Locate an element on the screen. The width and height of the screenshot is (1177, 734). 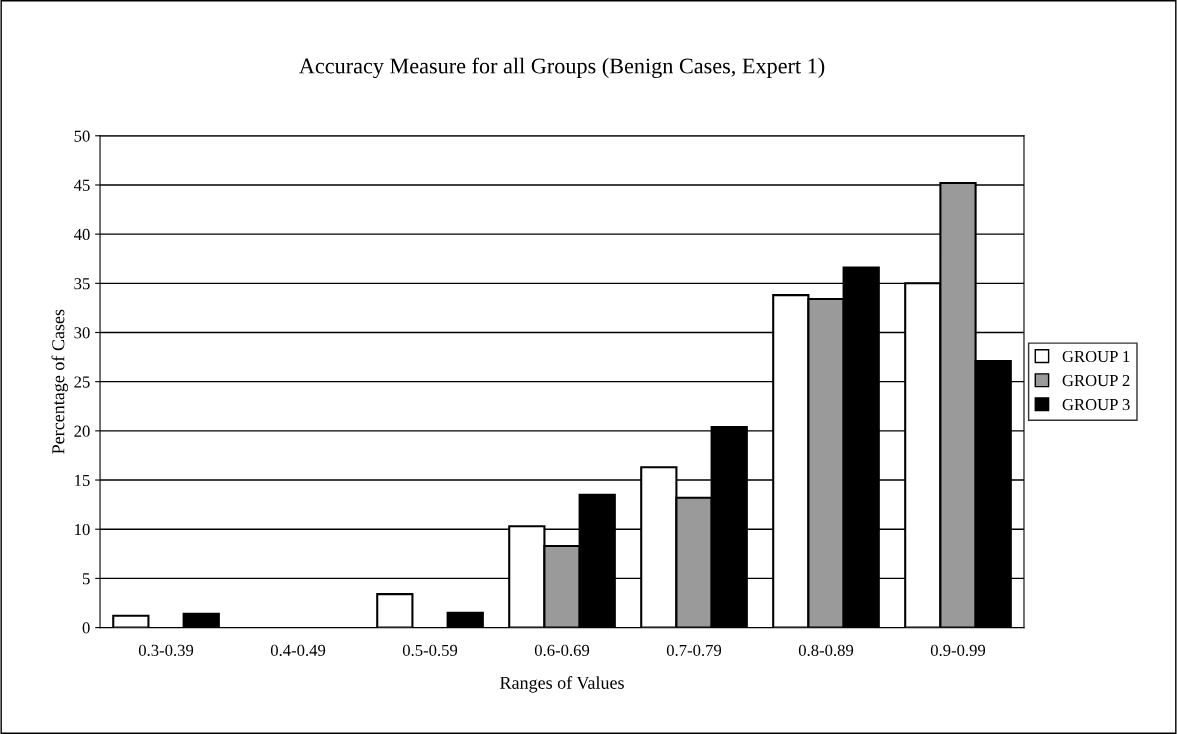
y-tick-label: 0 is located at coordinates (86, 628).